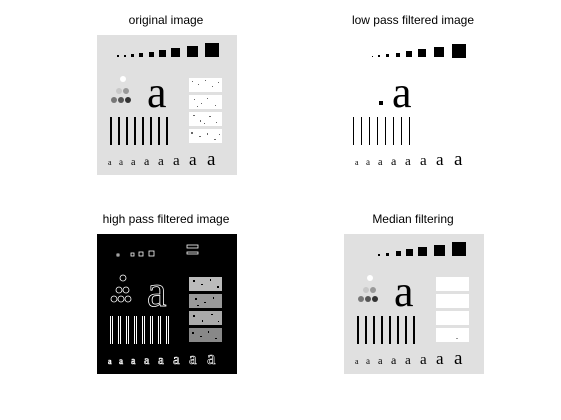 The image size is (561, 420). I want to click on panel-title-median: Median filtering, so click(413, 219).